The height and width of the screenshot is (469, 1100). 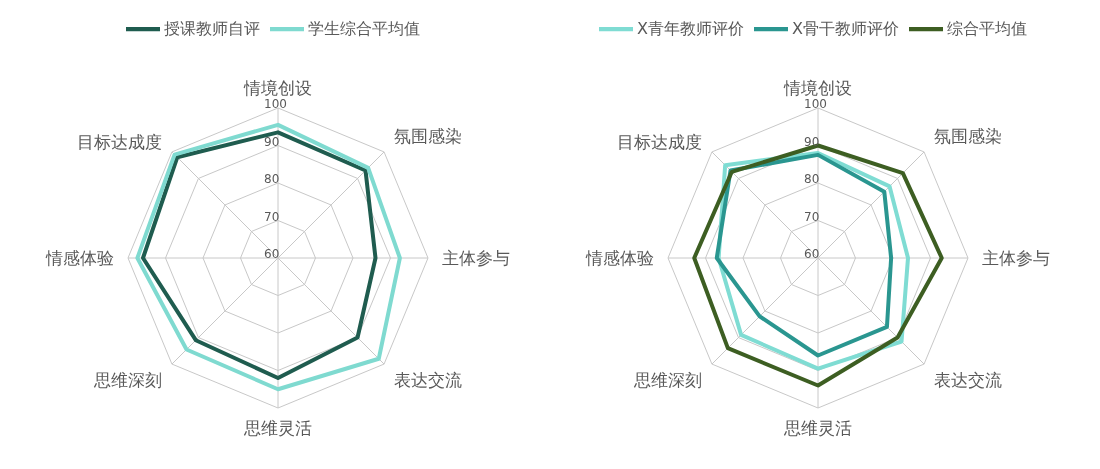 I want to click on legend-label: 综合平均值, so click(x=986, y=28).